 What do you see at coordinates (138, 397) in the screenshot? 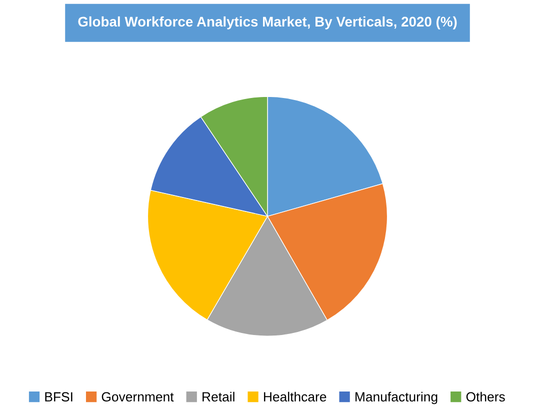
I see `legend-label: Government` at bounding box center [138, 397].